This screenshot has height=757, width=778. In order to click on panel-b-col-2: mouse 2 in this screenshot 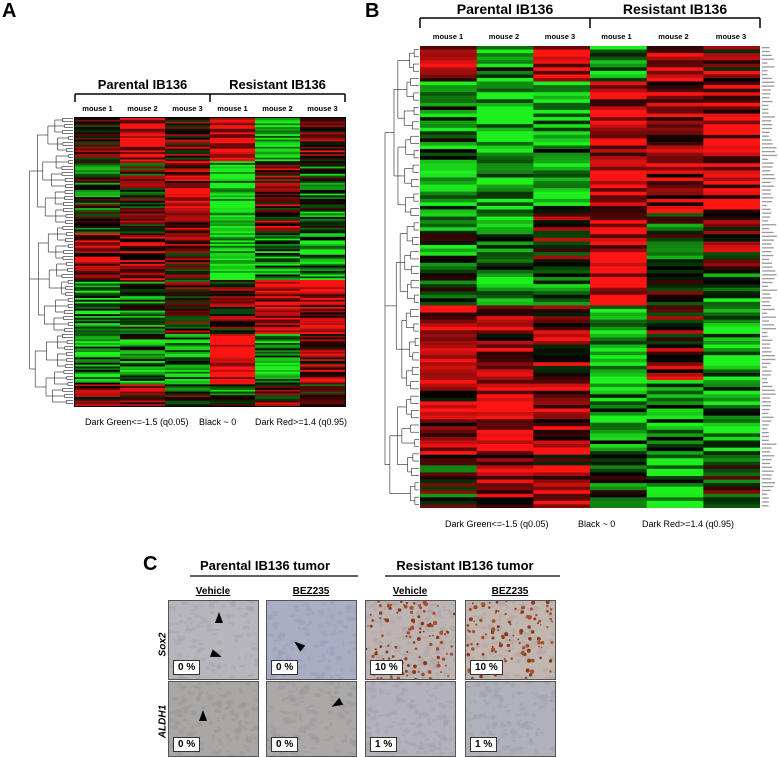, I will do `click(504, 36)`.